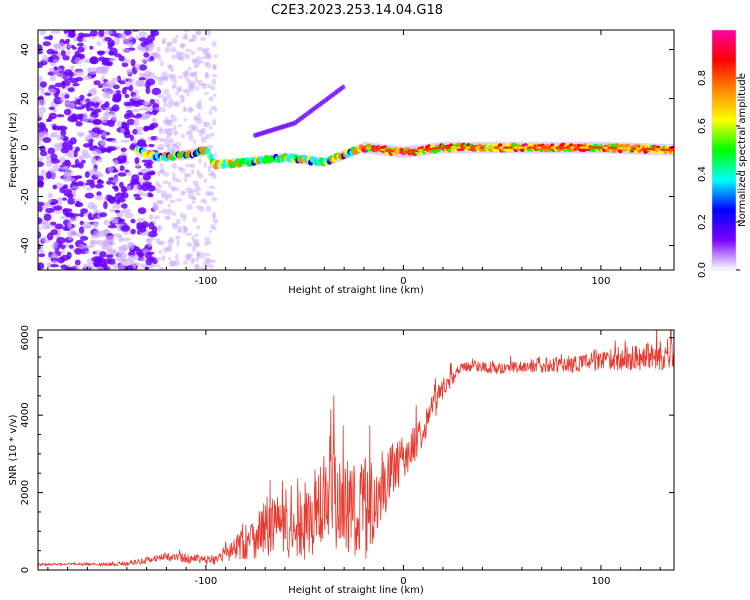 The width and height of the screenshot is (750, 600). Describe the element at coordinates (403, 581) in the screenshot. I see `x-tick-label: 0` at that location.